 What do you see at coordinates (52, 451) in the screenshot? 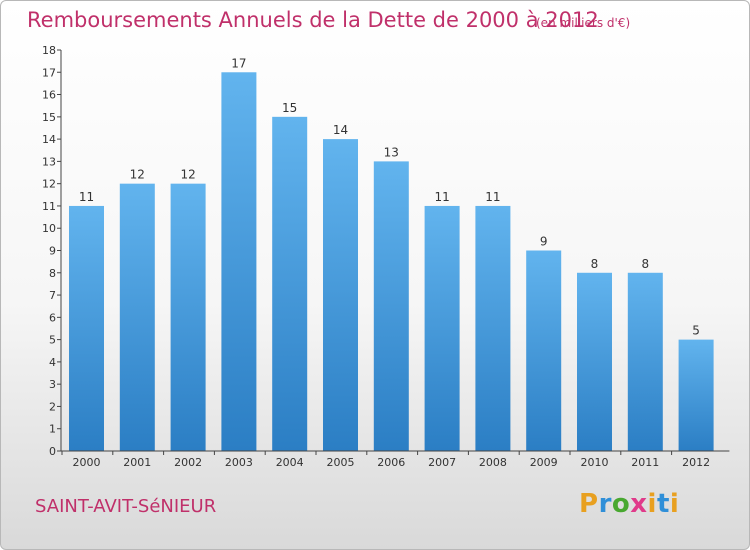
I see `y-tick-label-0: 0` at bounding box center [52, 451].